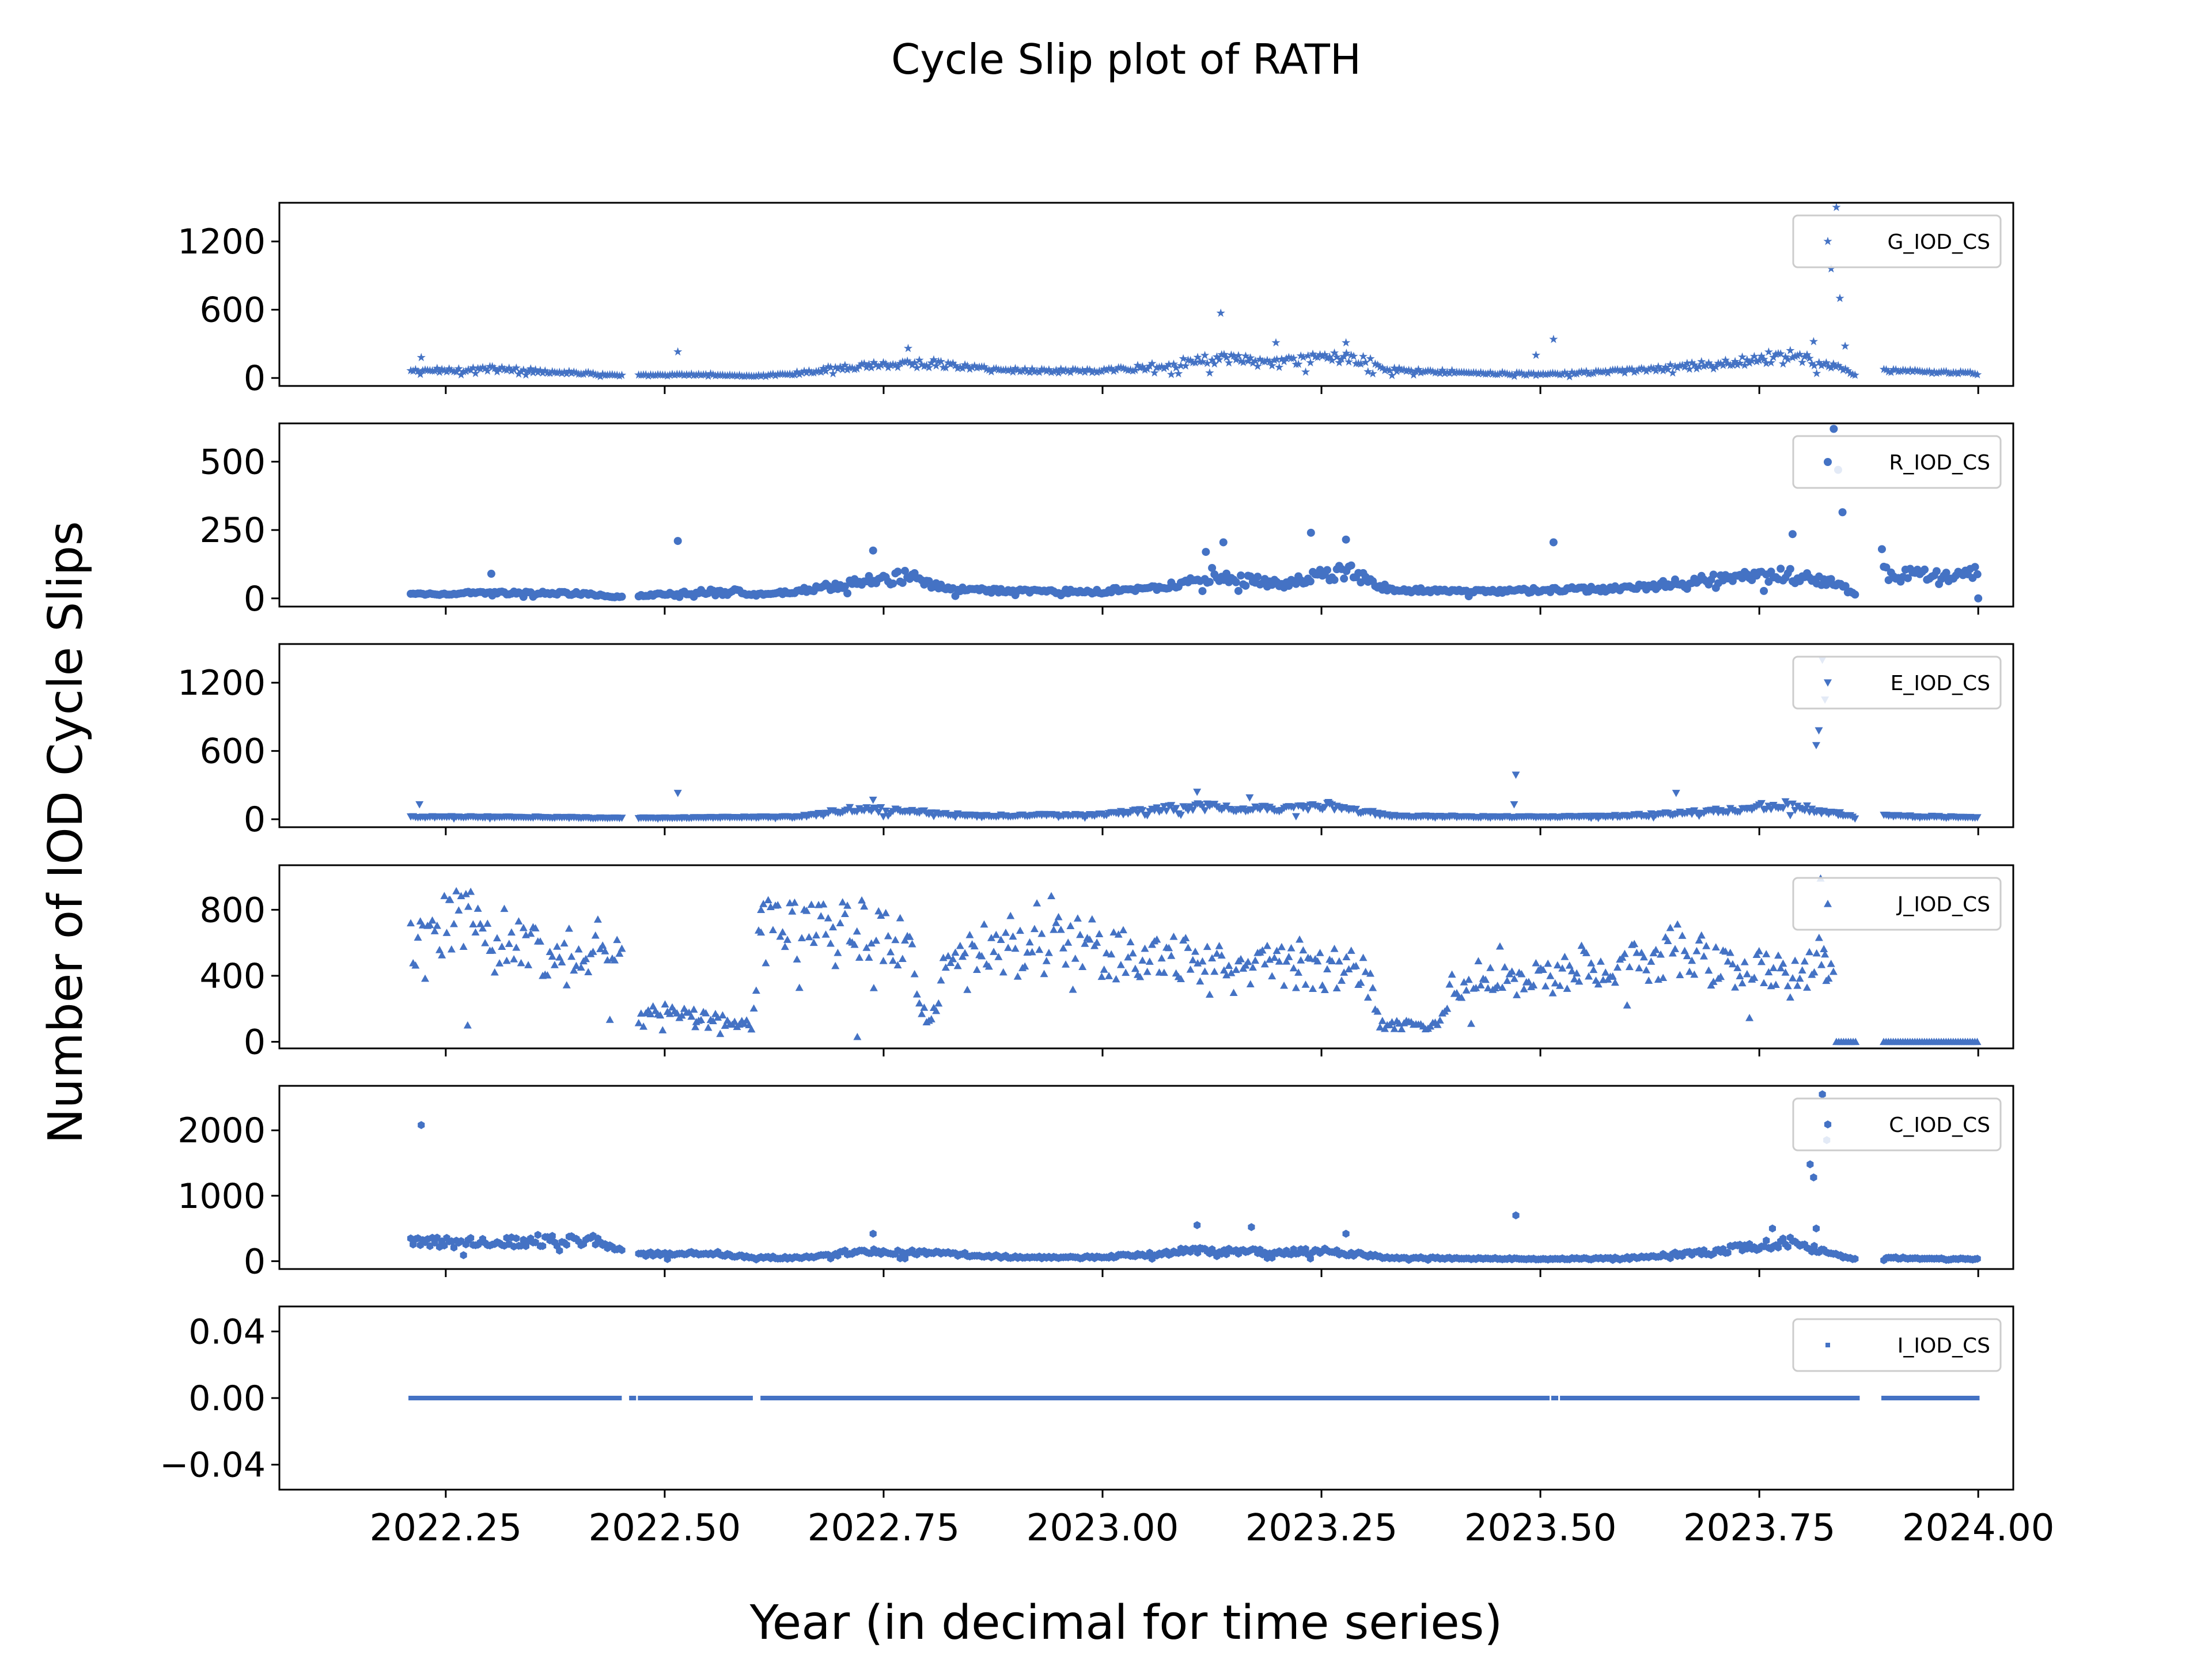  I want to click on points, so click(1194, 960).